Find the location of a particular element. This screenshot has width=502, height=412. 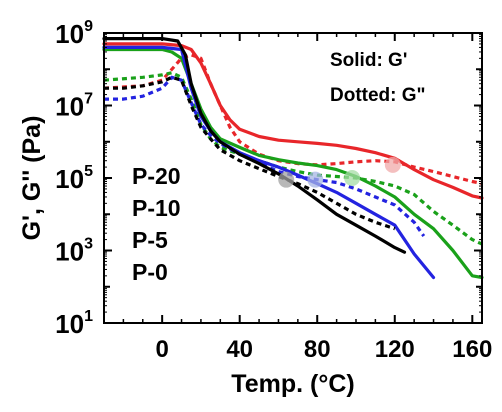

annotation-solid: Solid: G' is located at coordinates (368, 60).